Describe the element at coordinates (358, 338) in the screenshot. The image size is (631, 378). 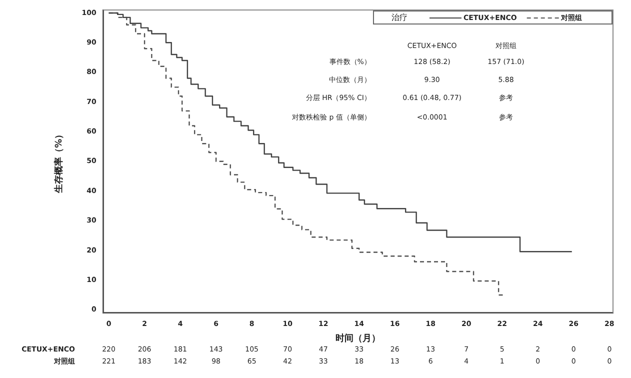
I see `x-axis-title: 时间（月）` at that location.